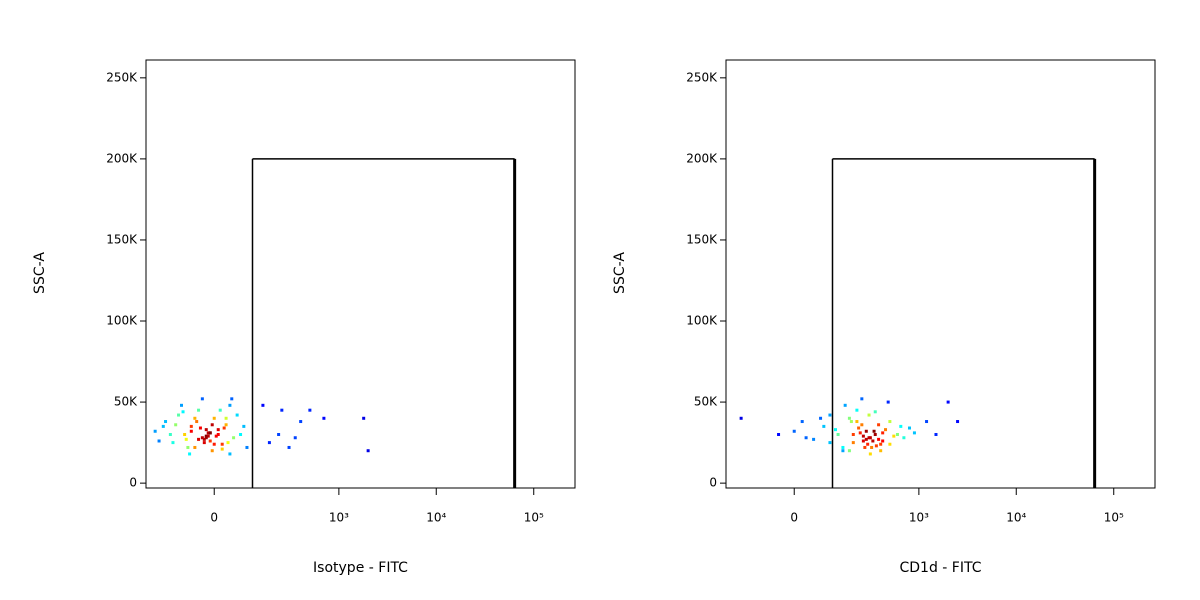 Image resolution: width=1200 pixels, height=600 pixels. Describe the element at coordinates (214, 518) in the screenshot. I see `x-tick-label: 0` at that location.